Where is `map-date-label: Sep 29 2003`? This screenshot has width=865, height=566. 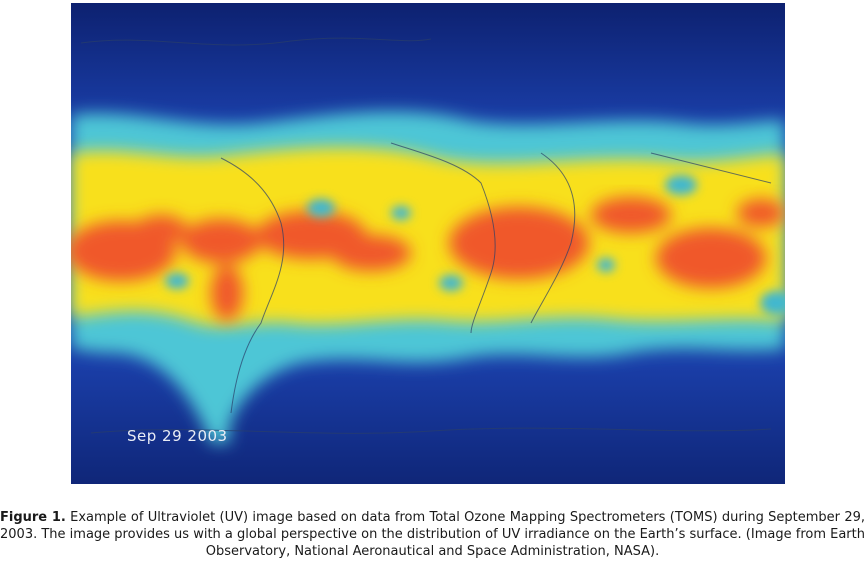
map-date-label: Sep 29 2003 is located at coordinates (177, 436).